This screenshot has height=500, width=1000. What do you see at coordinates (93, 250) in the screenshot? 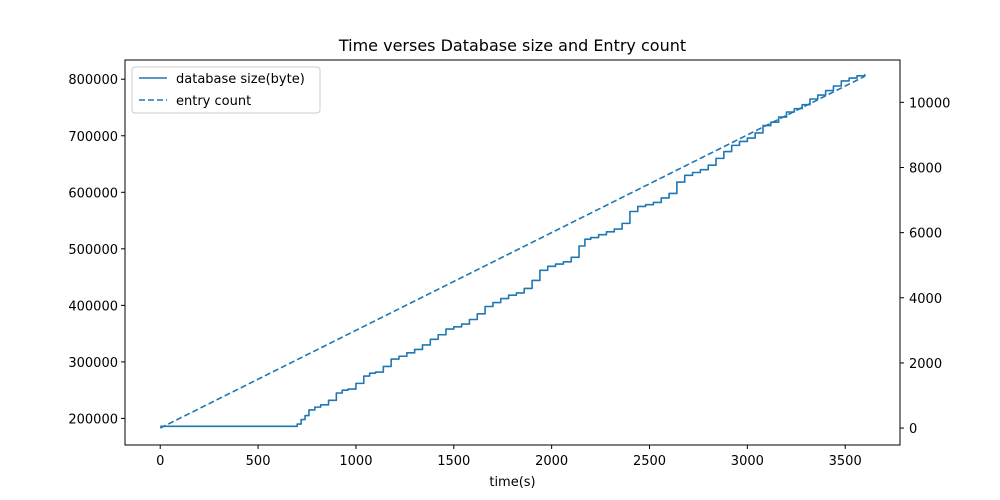
I see `y-left-tick-label: 500000` at bounding box center [93, 250].